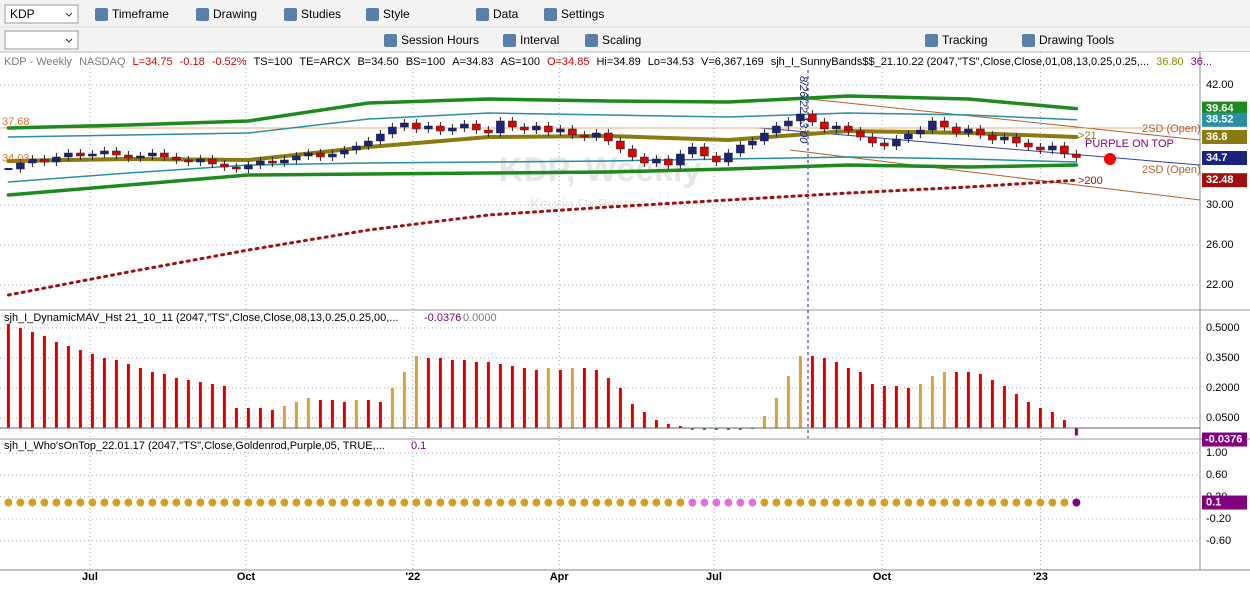  I want to click on toolbar-button: Session Hours, so click(440, 40).